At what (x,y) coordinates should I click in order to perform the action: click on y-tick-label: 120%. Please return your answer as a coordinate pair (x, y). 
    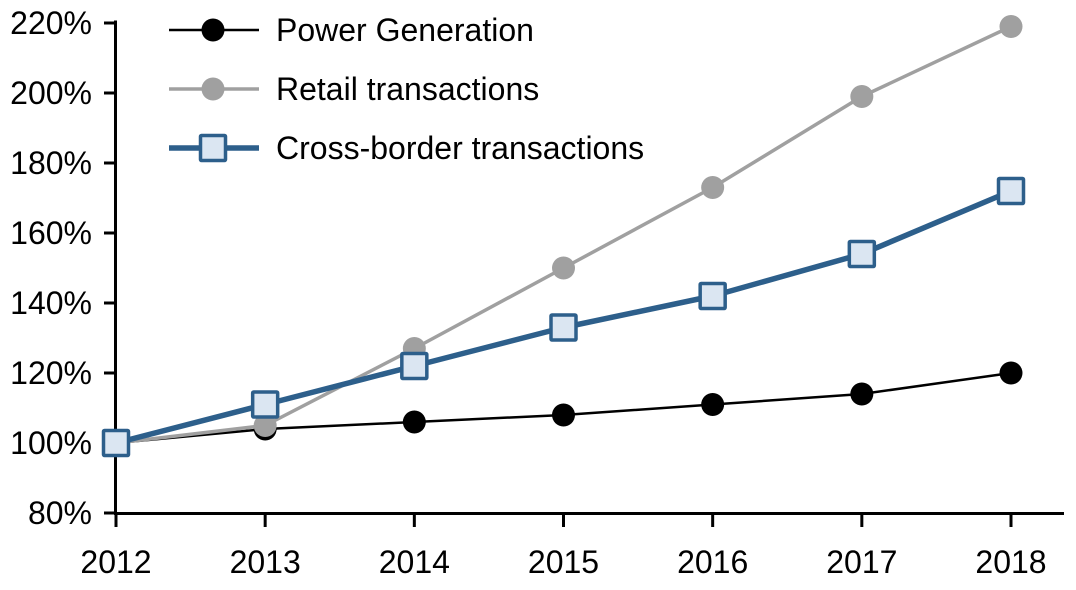
    Looking at the image, I should click on (51, 373).